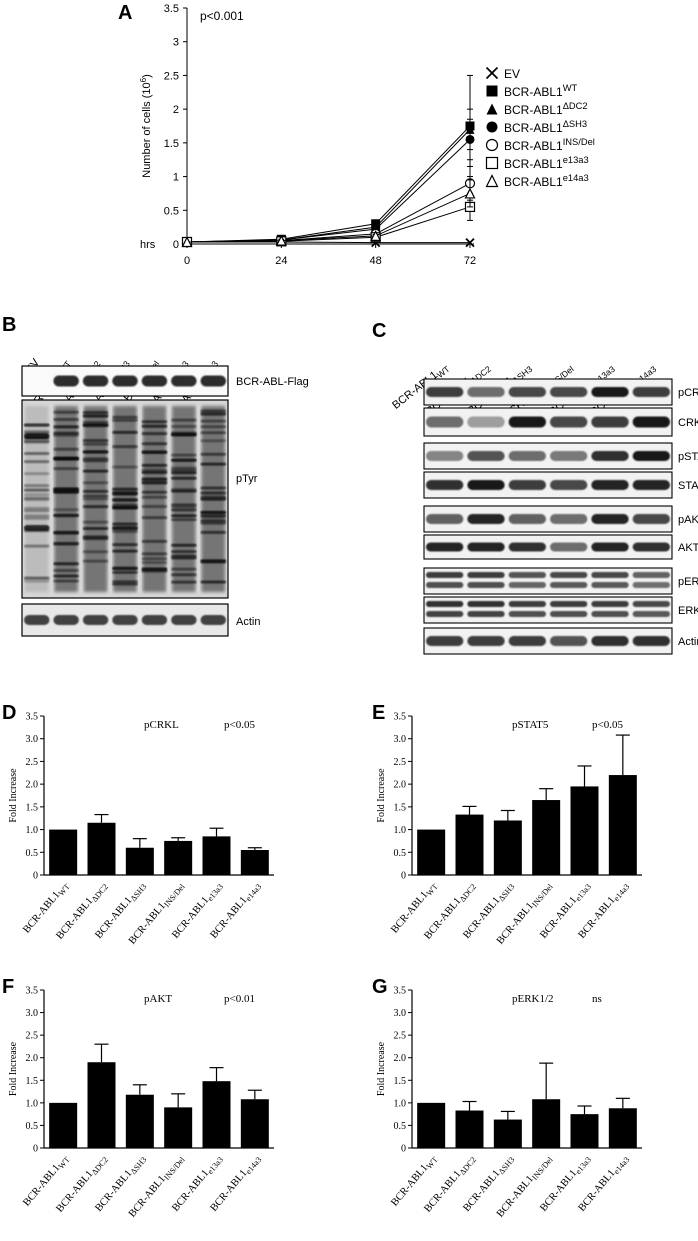  I want to click on d-category-label-3-sub: INS/Del, so click(174, 895).